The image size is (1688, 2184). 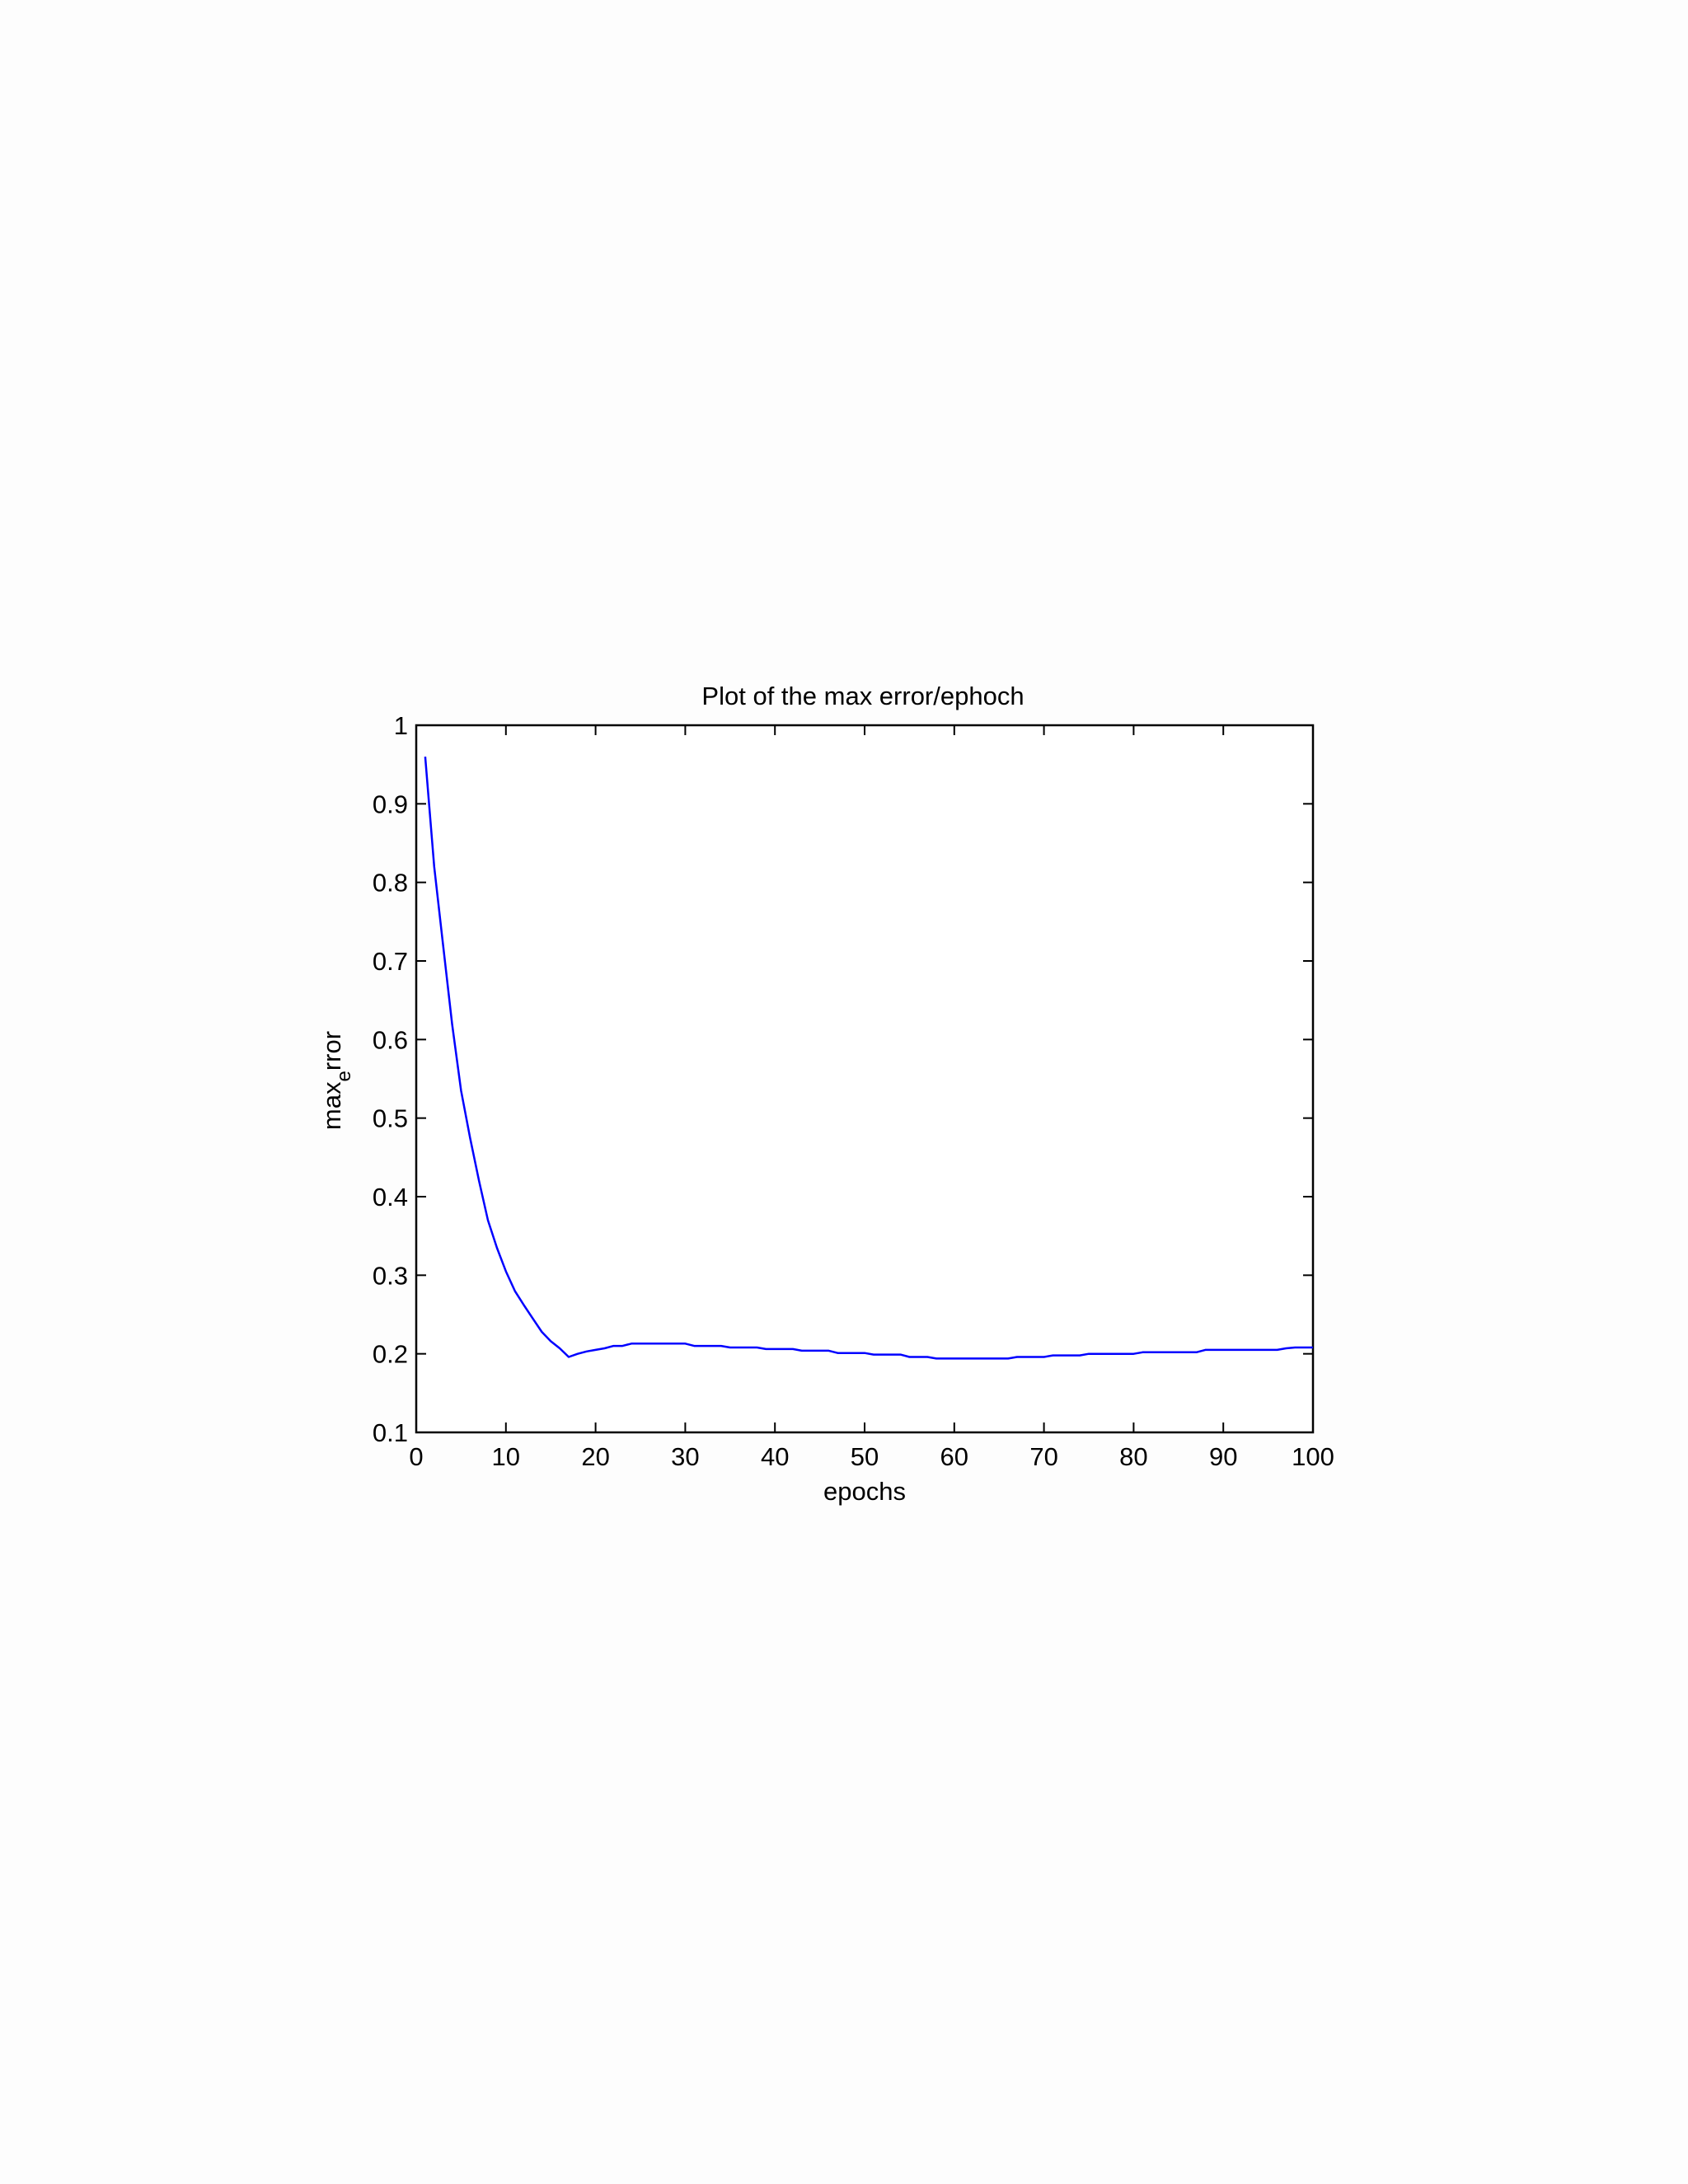 I want to click on y-axis-label: maxerror, so click(x=336, y=1080).